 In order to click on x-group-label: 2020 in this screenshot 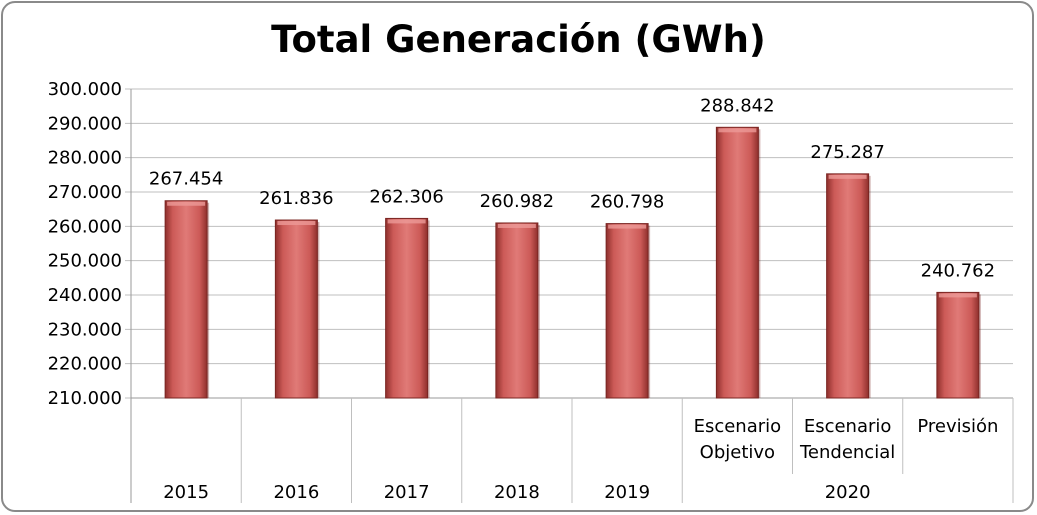, I will do `click(848, 492)`.